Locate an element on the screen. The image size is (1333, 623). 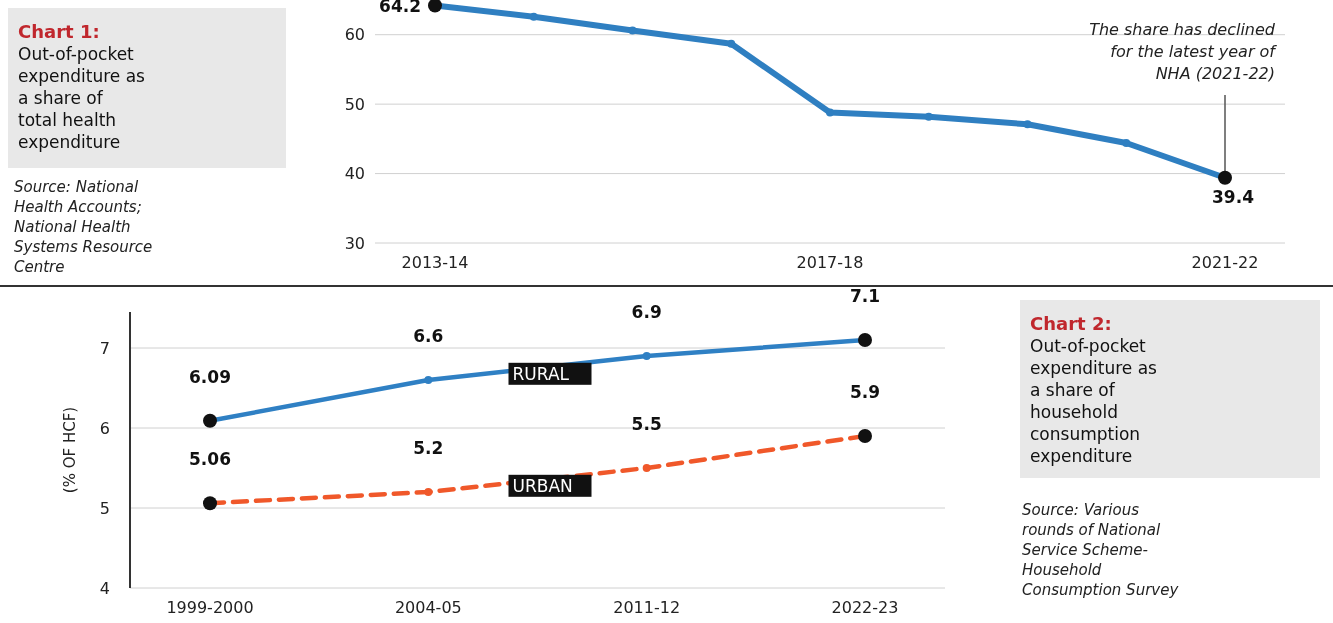
series-label: RURAL is located at coordinates (541, 373).